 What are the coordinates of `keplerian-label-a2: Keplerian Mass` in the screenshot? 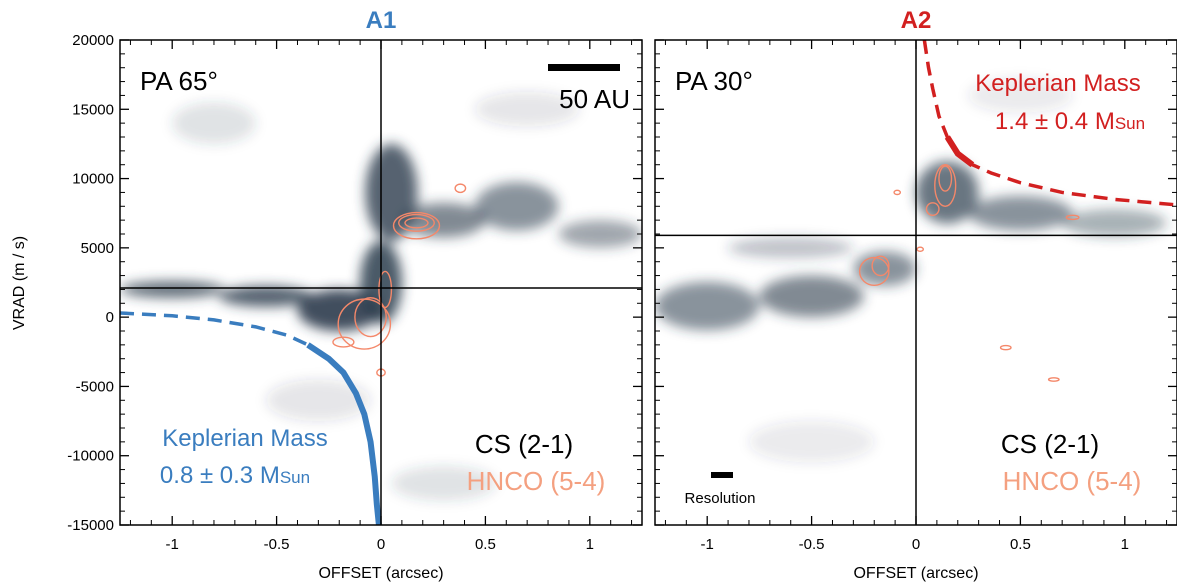 It's located at (1057, 83).